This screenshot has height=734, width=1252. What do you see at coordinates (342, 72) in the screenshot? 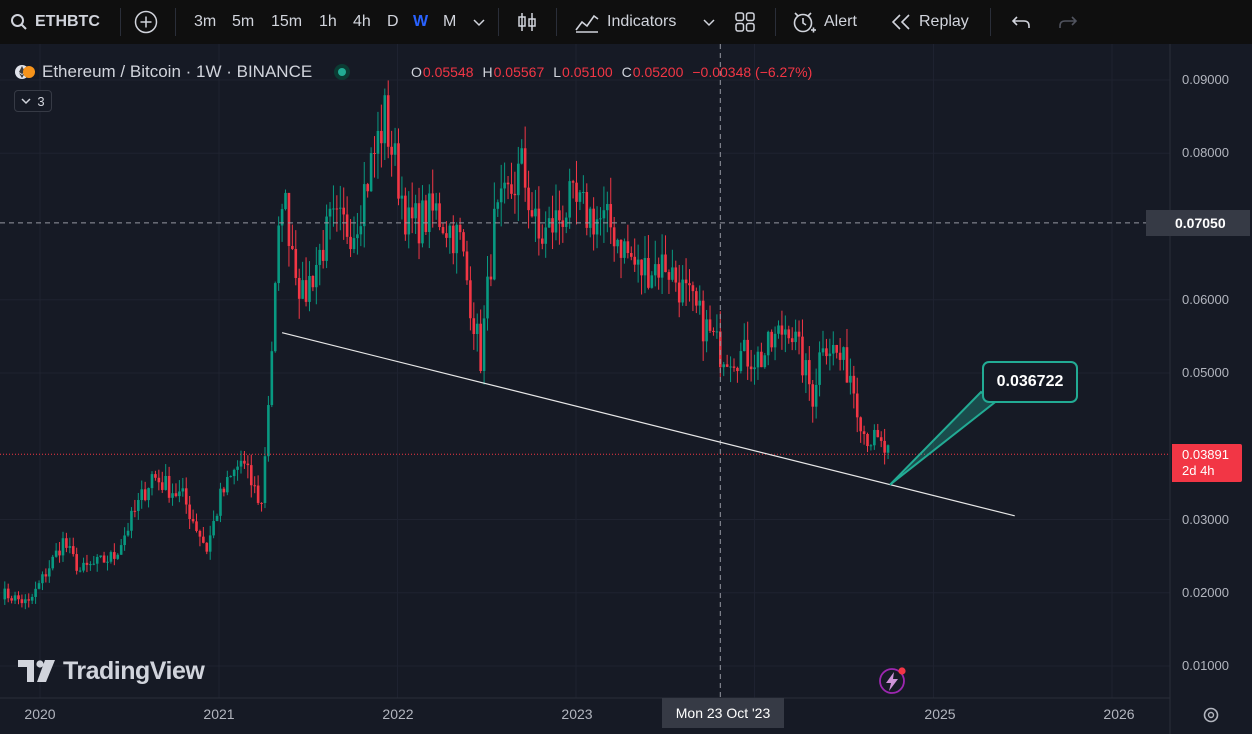
I see `market-status-icon` at bounding box center [342, 72].